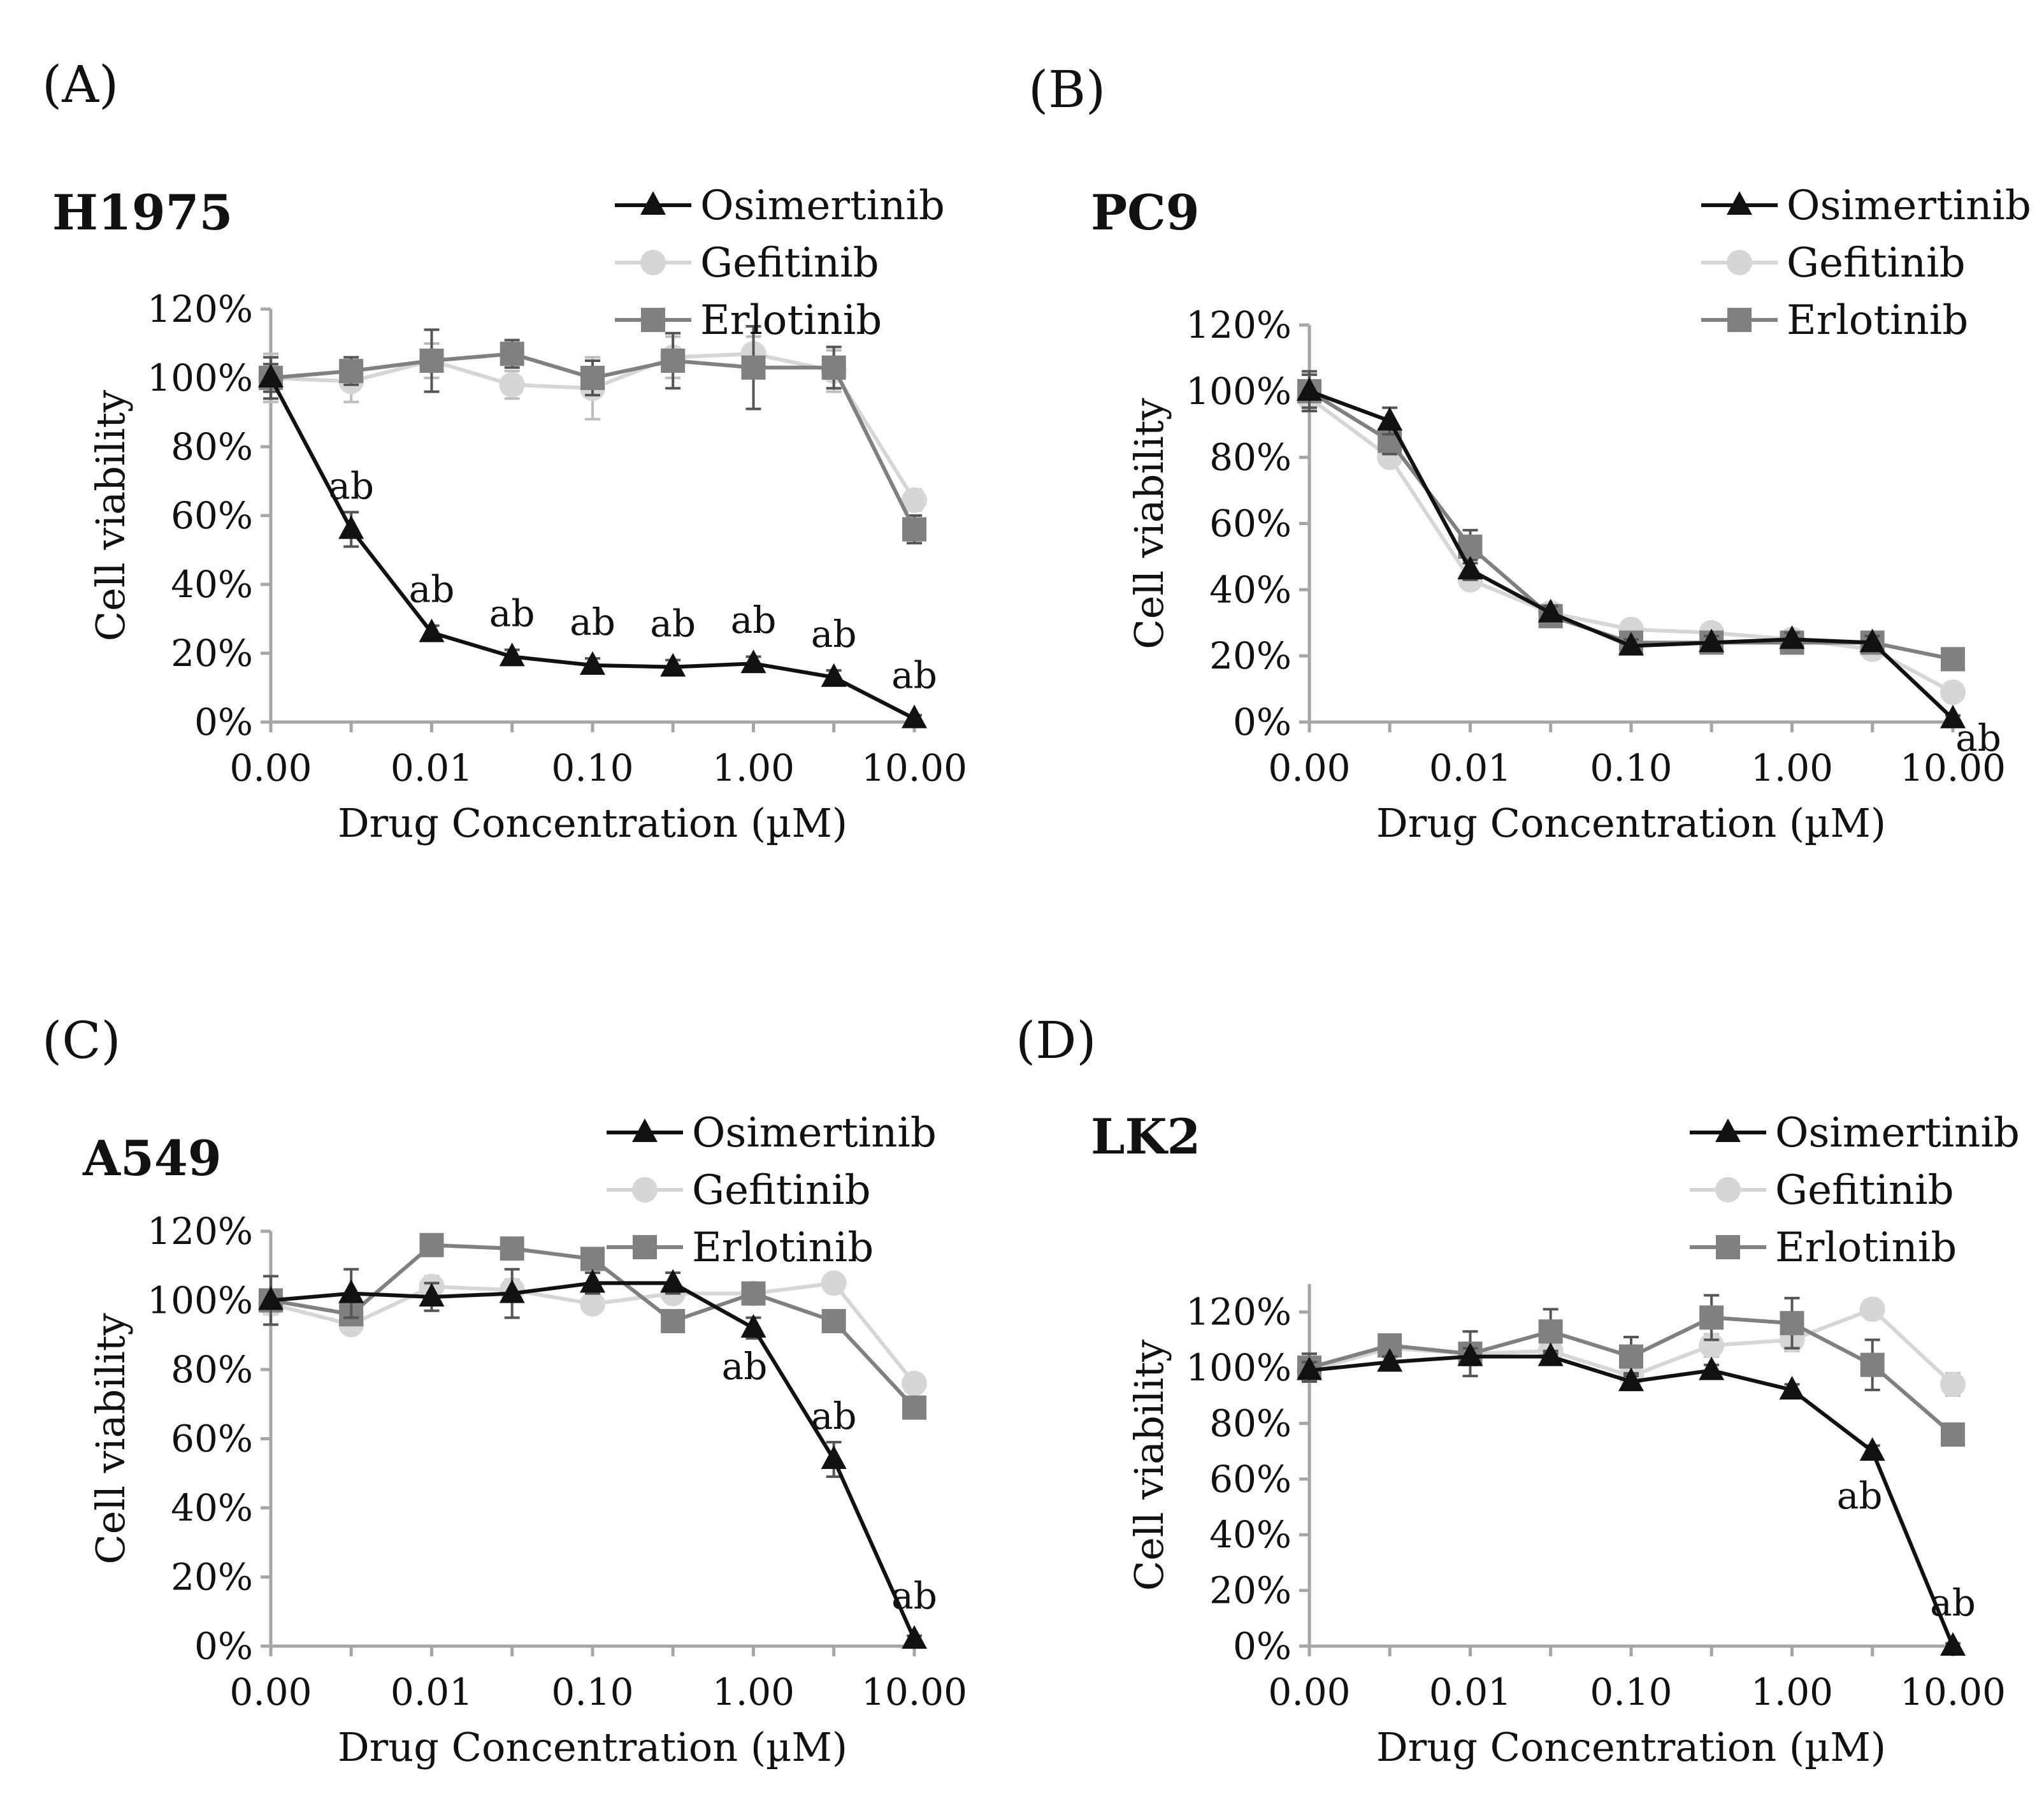 This screenshot has height=1801, width=2044. What do you see at coordinates (1066, 89) in the screenshot?
I see `panel-label: (B)` at bounding box center [1066, 89].